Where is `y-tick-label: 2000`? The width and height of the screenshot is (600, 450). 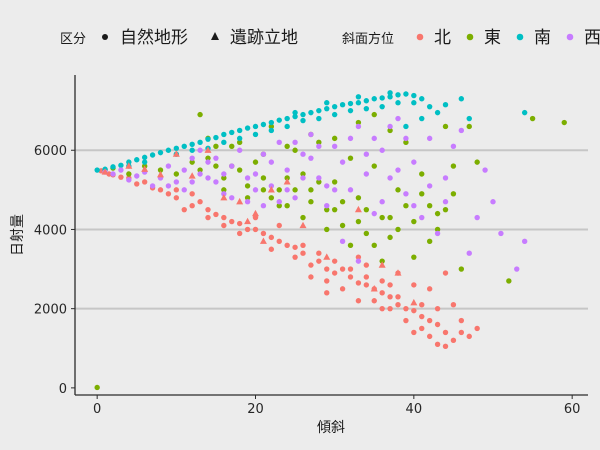
y-tick-label: 2000 is located at coordinates (50, 310).